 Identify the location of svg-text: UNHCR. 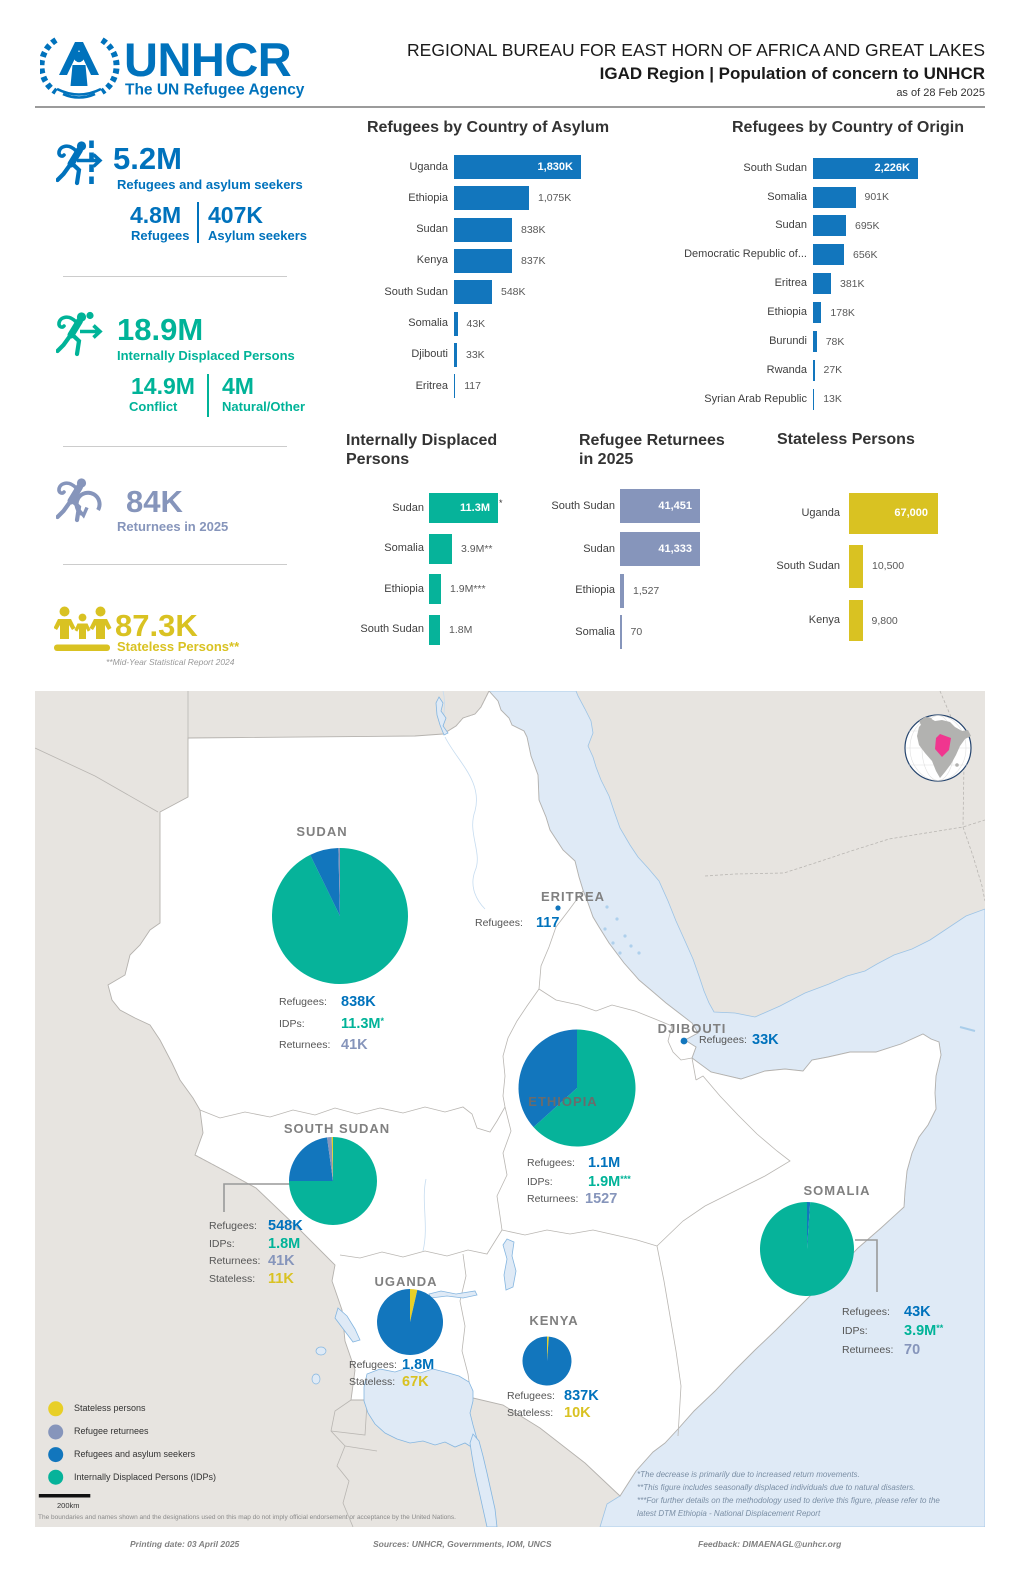
(207, 59).